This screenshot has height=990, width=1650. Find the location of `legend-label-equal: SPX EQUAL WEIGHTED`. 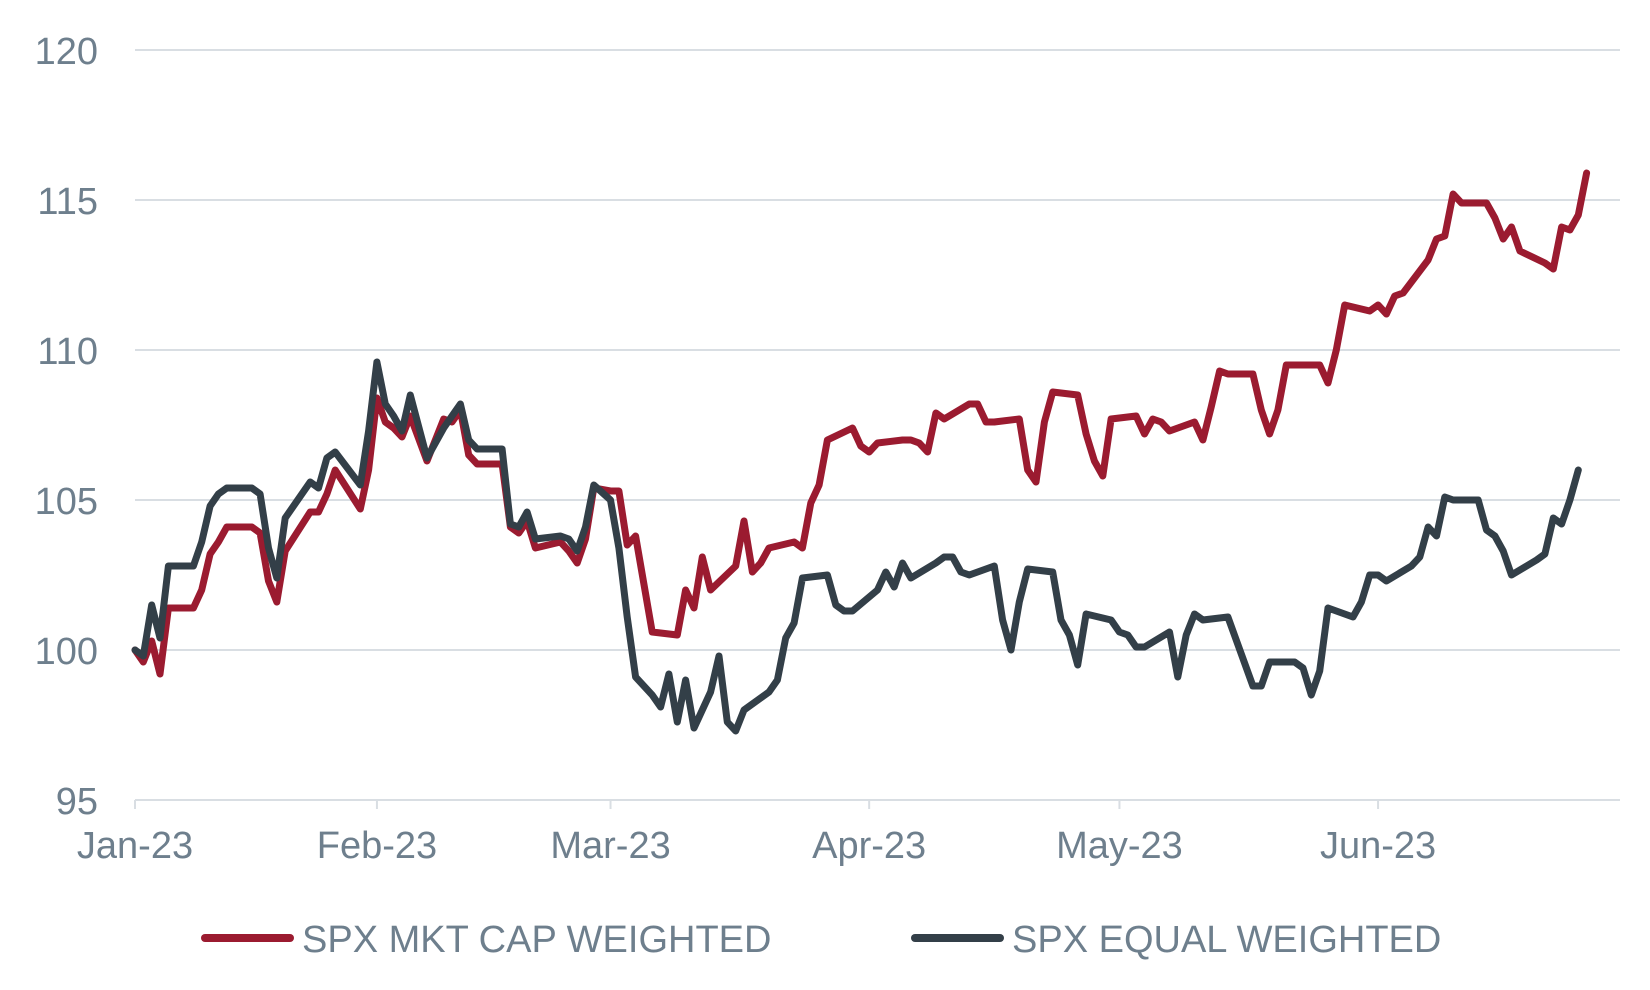

legend-label-equal: SPX EQUAL WEIGHTED is located at coordinates (1226, 940).